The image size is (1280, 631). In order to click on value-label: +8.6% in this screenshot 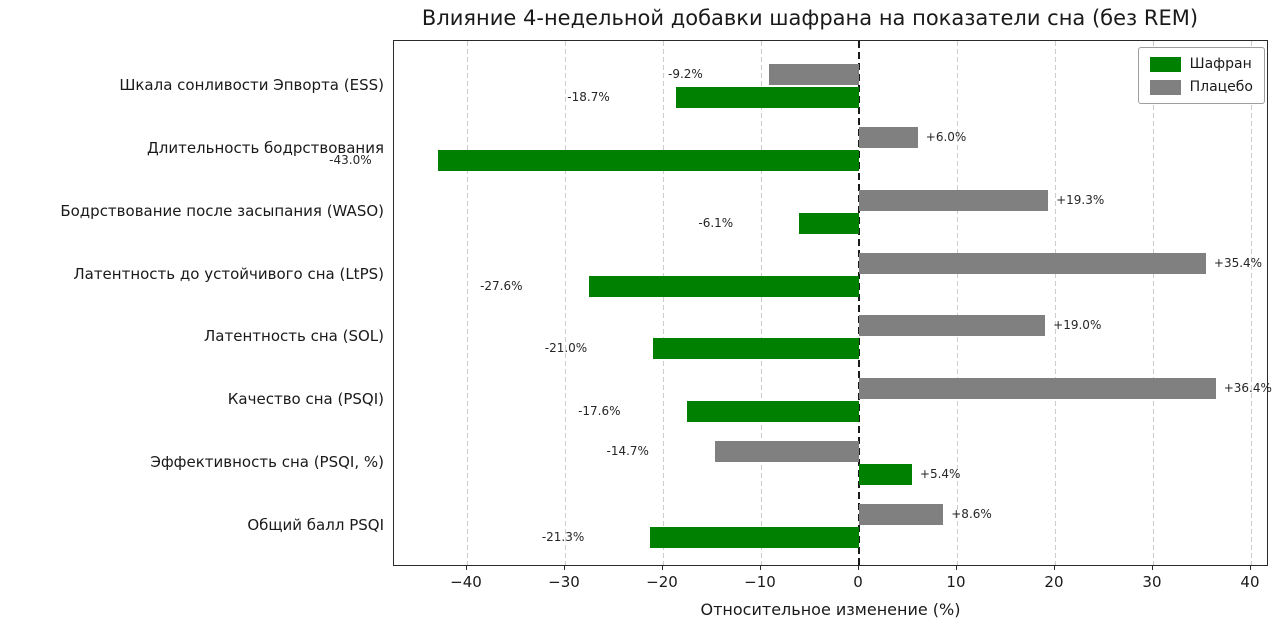, I will do `click(971, 513)`.